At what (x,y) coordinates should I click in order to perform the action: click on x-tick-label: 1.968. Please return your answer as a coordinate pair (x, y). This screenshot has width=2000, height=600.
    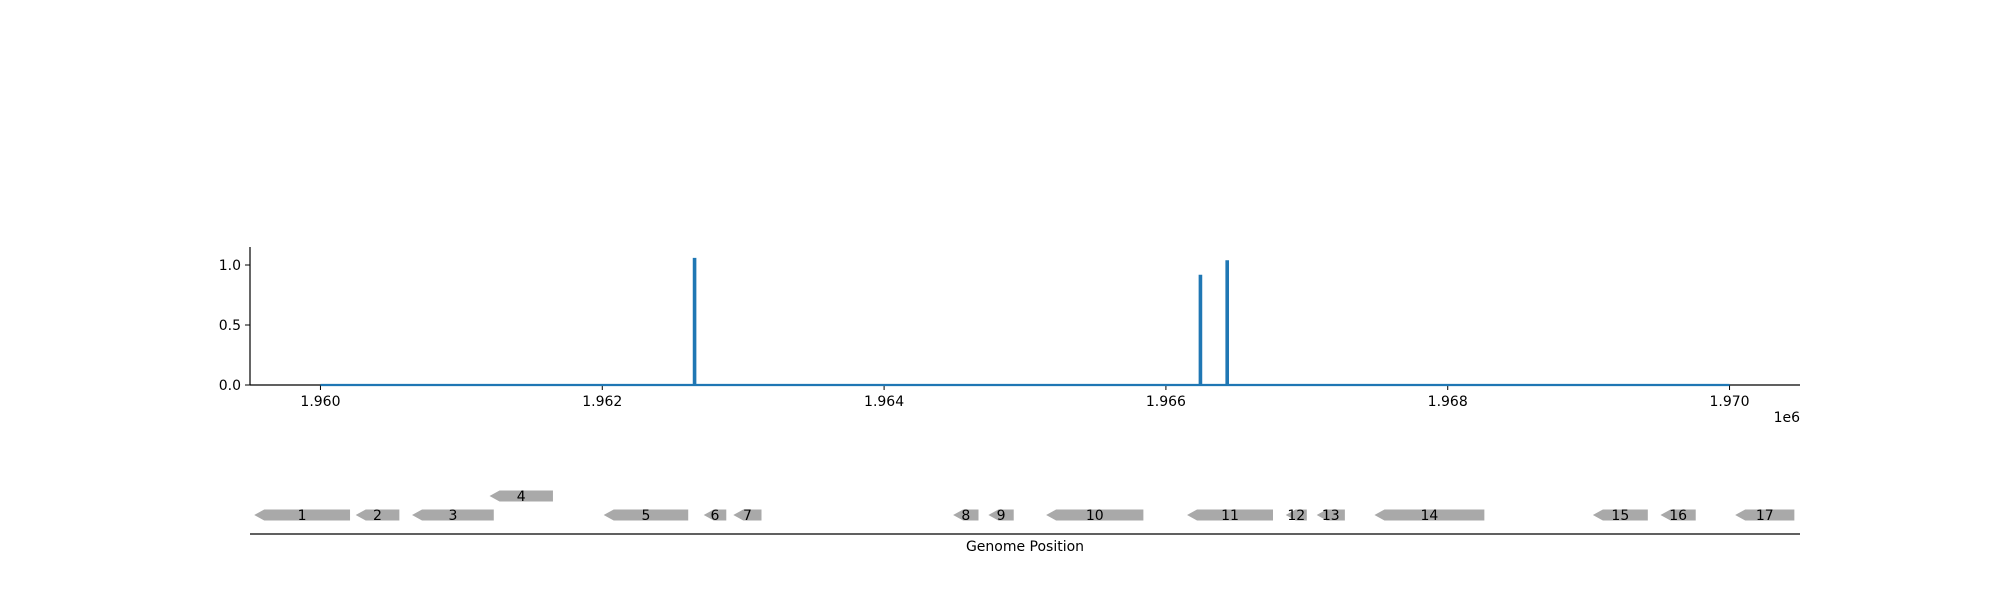
    Looking at the image, I should click on (1448, 402).